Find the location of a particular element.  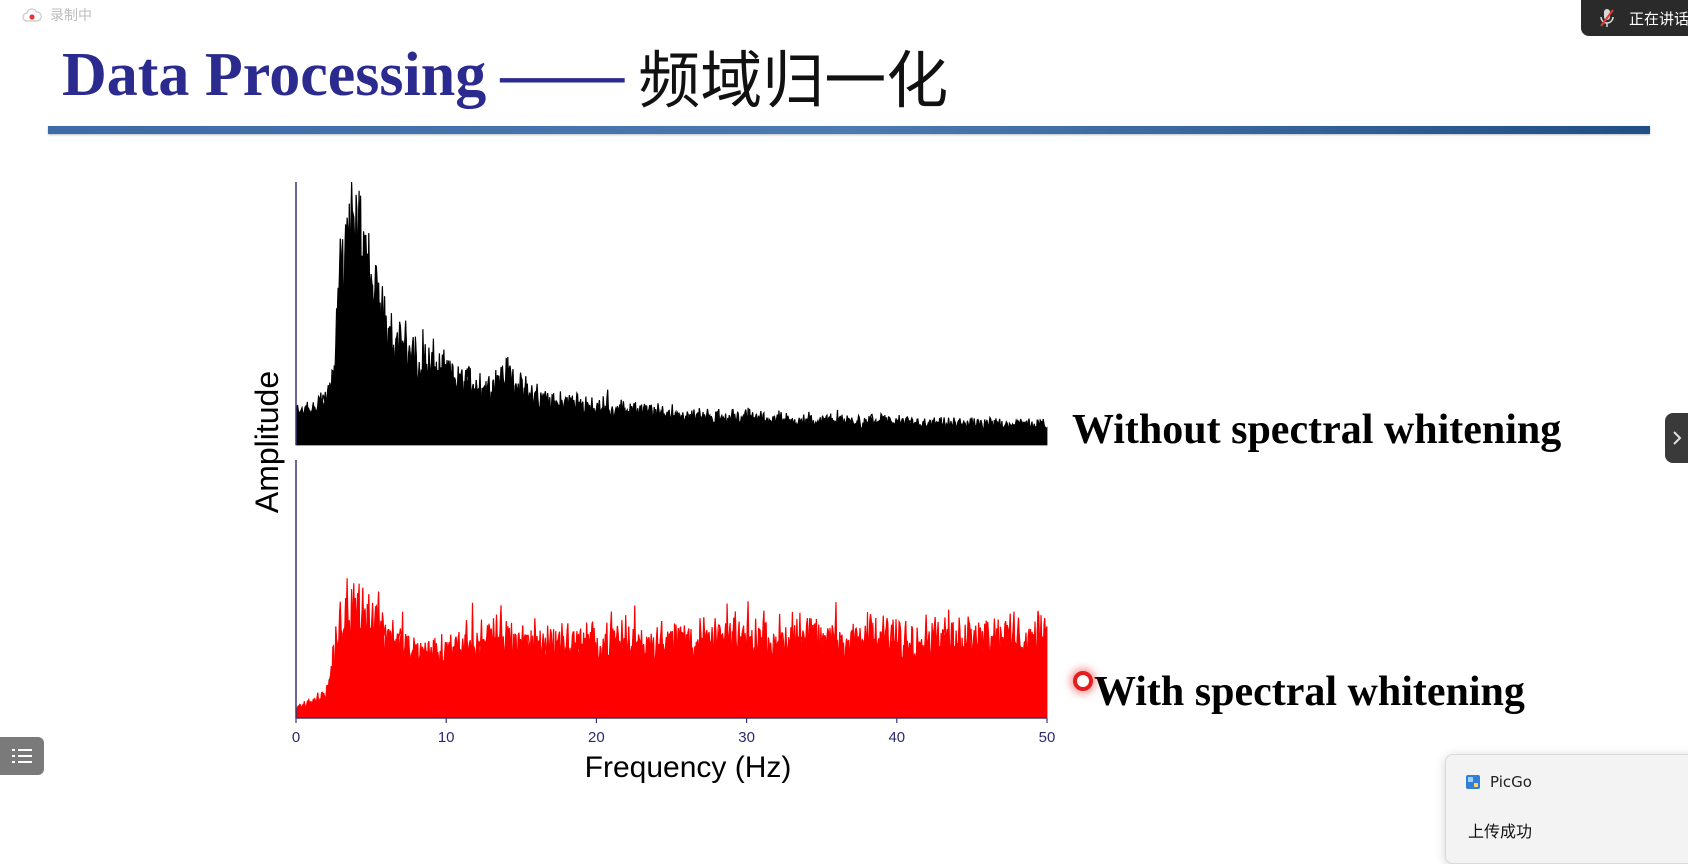

x-tick-label: 50 is located at coordinates (1047, 737).